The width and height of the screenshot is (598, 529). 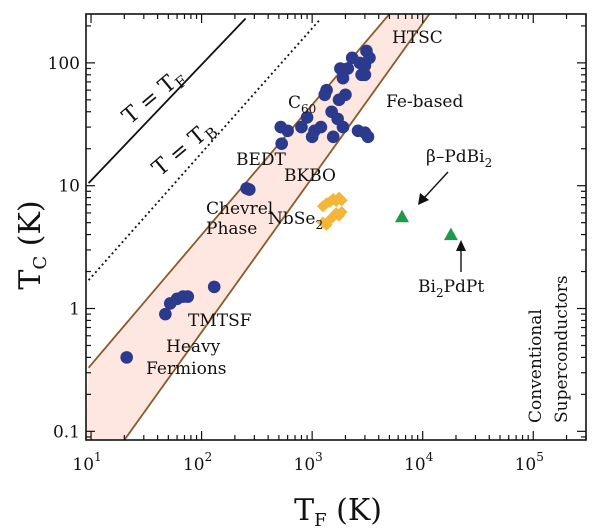 What do you see at coordinates (193, 347) in the screenshot?
I see `label-heavy: Heavy` at bounding box center [193, 347].